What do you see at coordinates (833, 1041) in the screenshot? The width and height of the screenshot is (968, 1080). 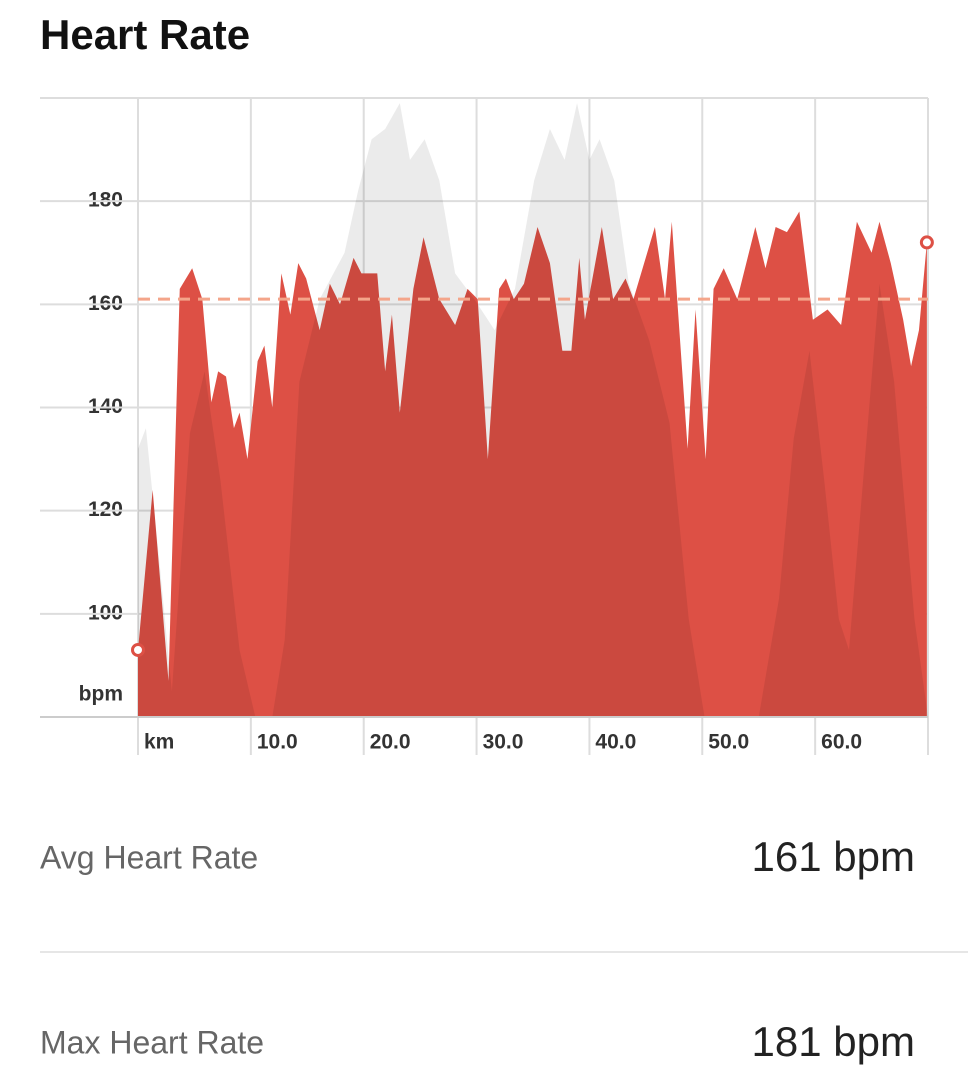 I see `stat-value: 181 bpm` at bounding box center [833, 1041].